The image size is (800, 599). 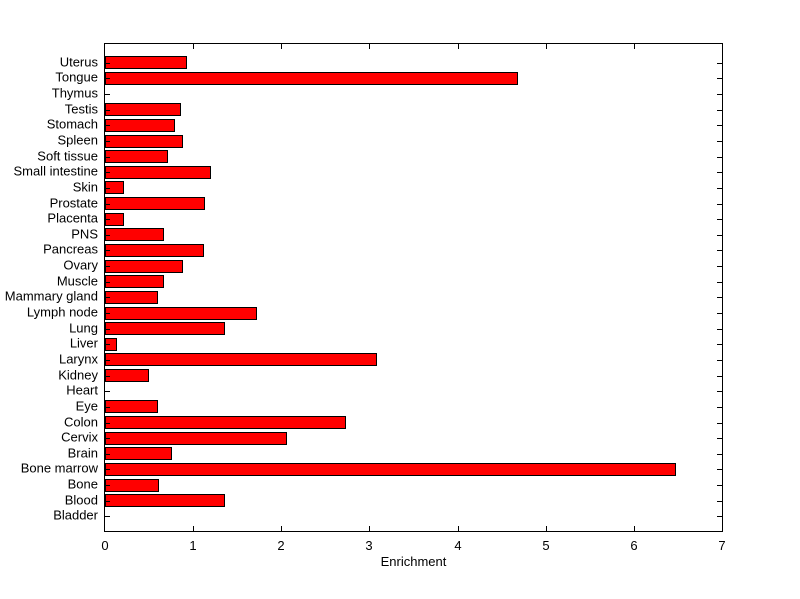 What do you see at coordinates (154, 250) in the screenshot?
I see `bar-pancreas` at bounding box center [154, 250].